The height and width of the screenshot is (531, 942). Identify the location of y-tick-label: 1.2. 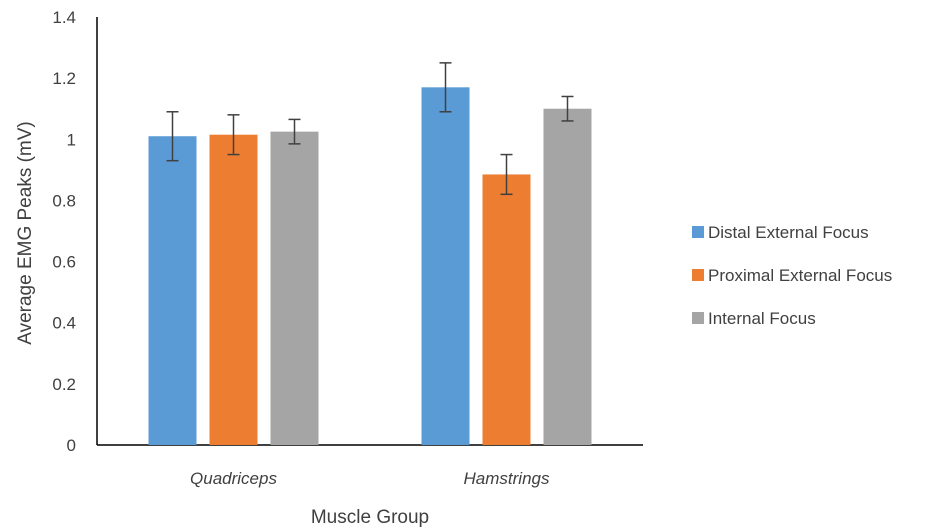
(64, 78).